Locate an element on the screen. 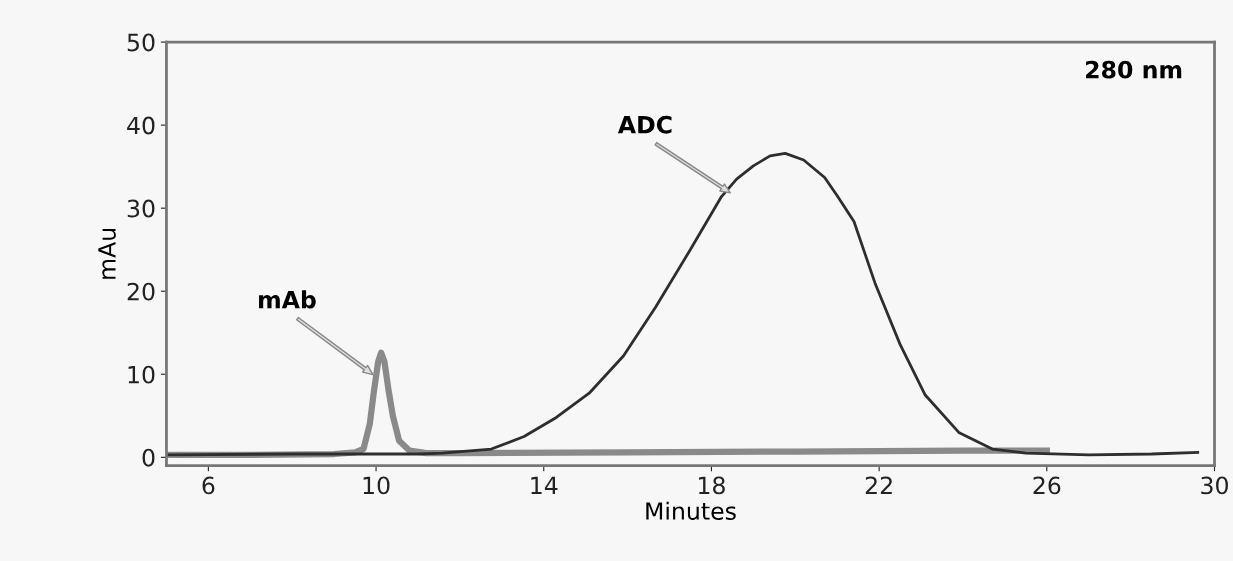 Image resolution: width=1233 pixels, height=561 pixels. x-tick-label: 30 is located at coordinates (1214, 485).